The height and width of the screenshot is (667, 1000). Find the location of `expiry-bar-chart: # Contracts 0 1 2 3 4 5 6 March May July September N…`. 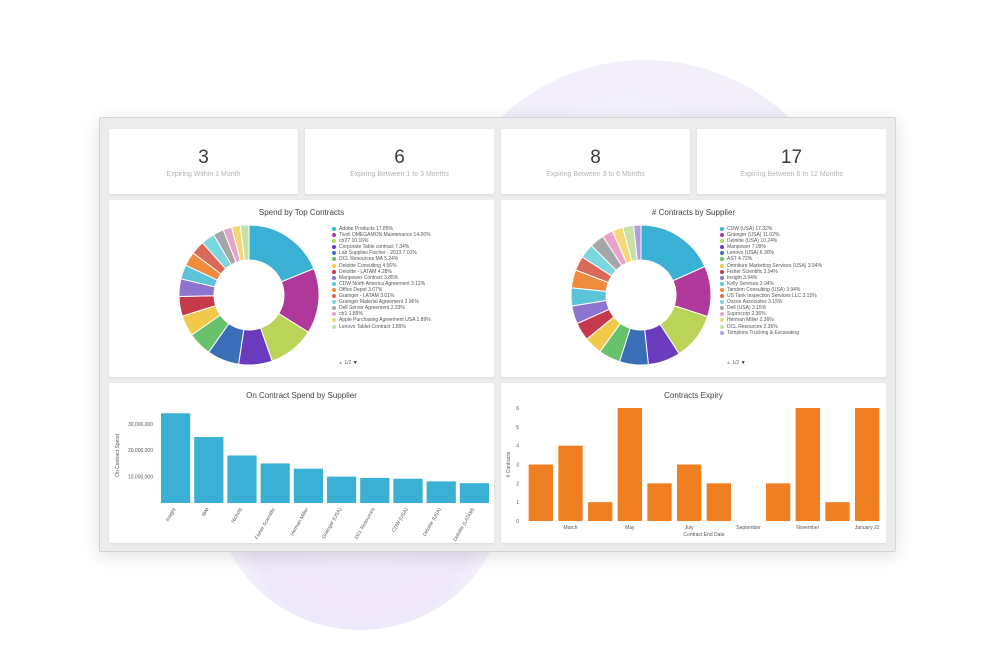

expiry-bar-chart: # Contracts 0 1 2 3 4 5 6 March May July September N… is located at coordinates (693, 472).